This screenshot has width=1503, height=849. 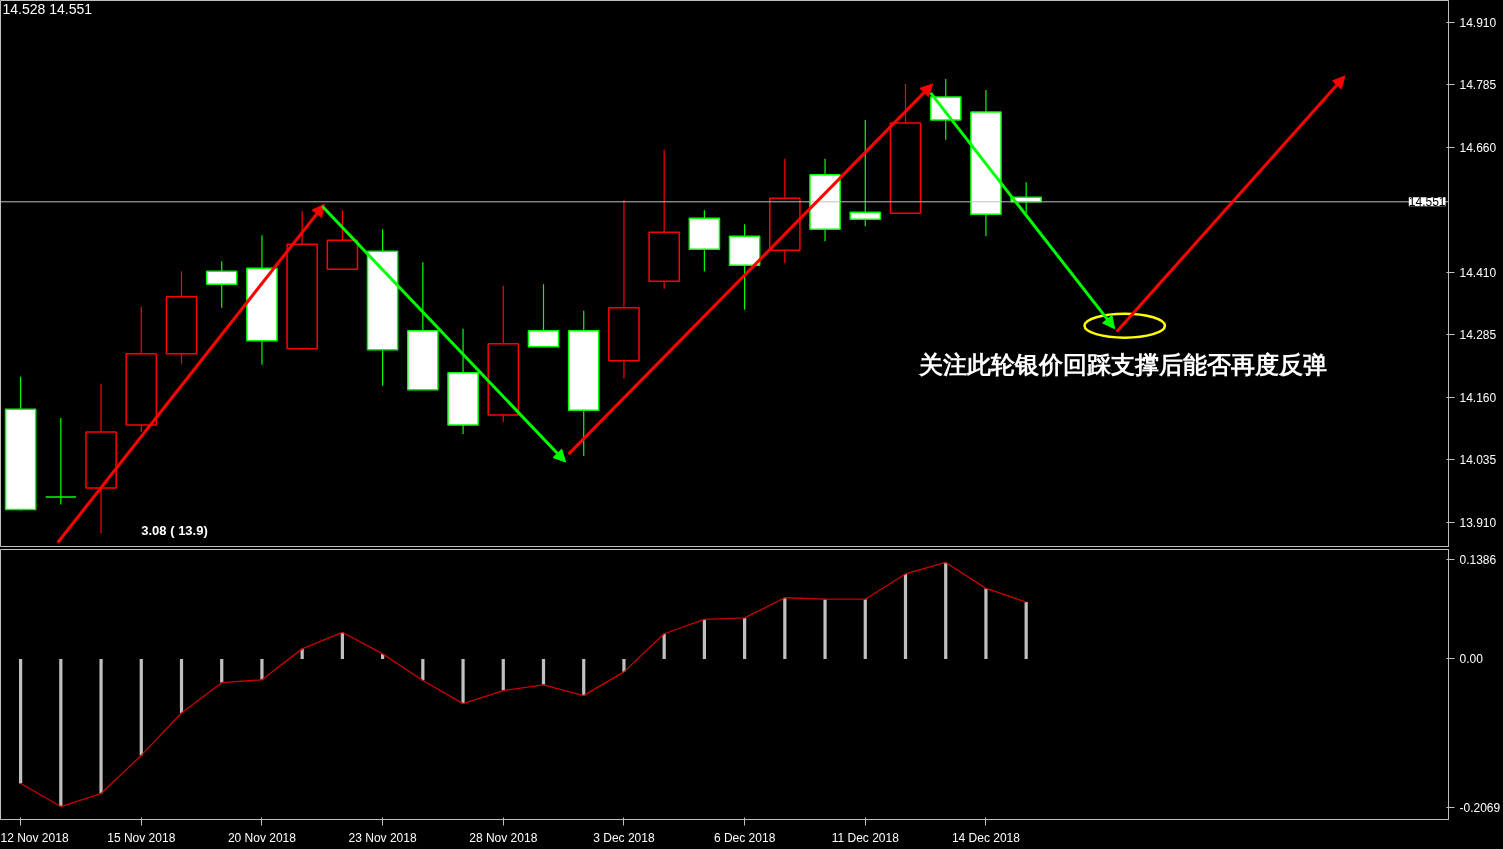 What do you see at coordinates (503, 837) in the screenshot?
I see `x-tick-label: 28 Nov 2018` at bounding box center [503, 837].